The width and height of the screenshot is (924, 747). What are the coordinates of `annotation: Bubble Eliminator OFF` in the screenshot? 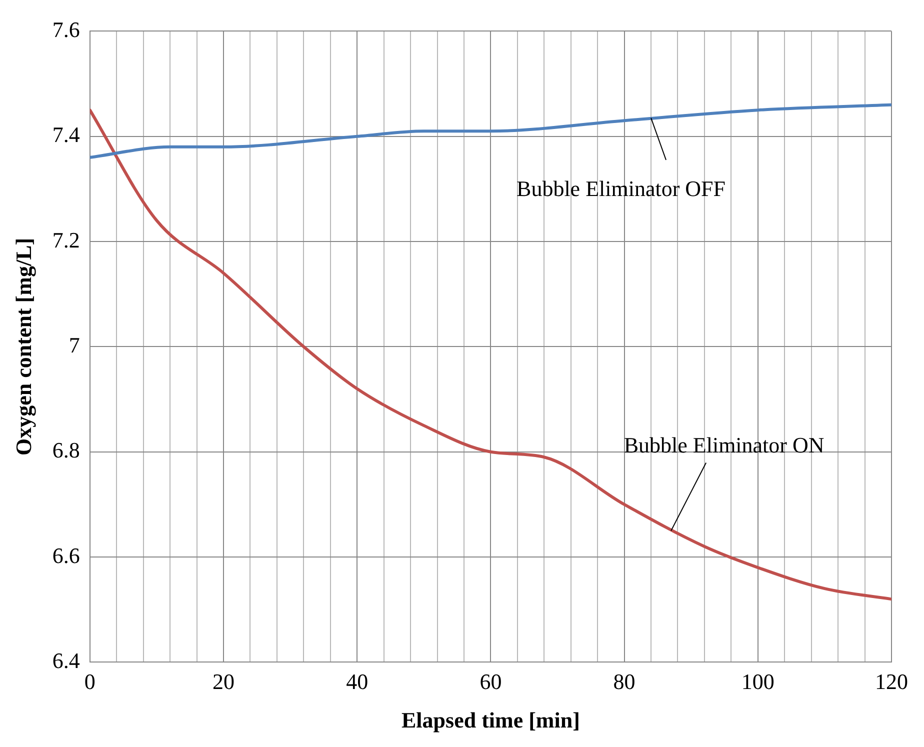 It's located at (621, 188).